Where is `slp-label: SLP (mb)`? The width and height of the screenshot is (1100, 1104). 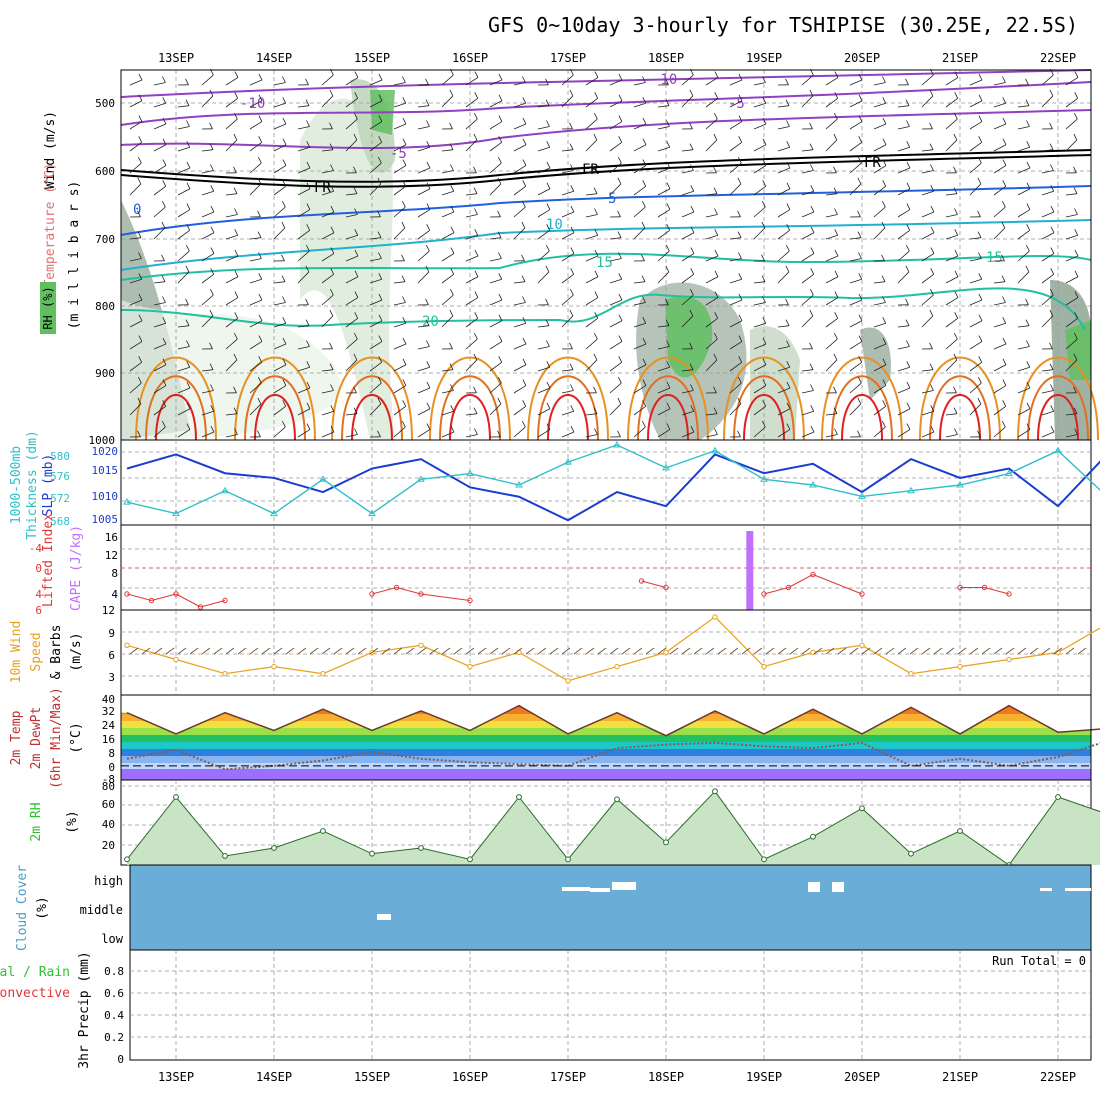
slp-label: SLP (mb) is located at coordinates (48, 485).